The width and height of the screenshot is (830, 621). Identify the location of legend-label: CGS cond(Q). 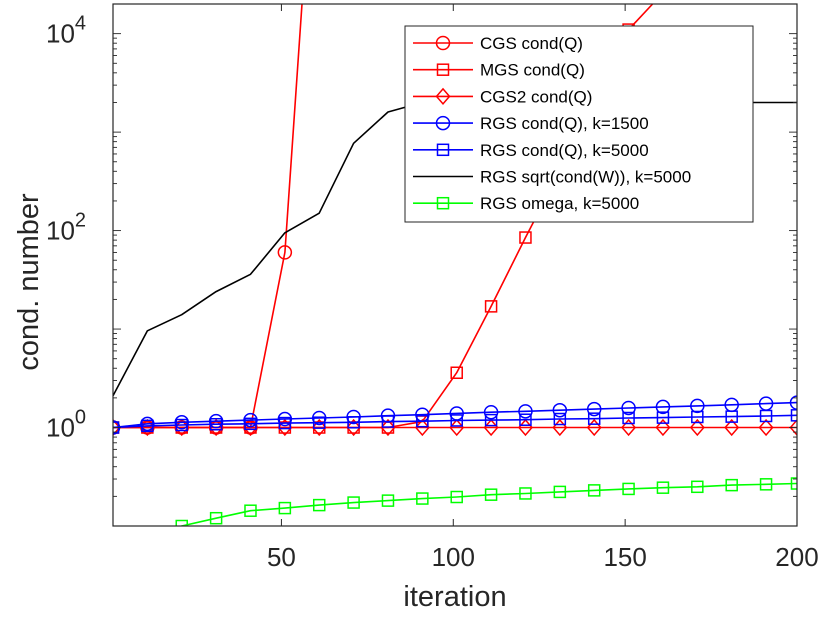
(531, 43).